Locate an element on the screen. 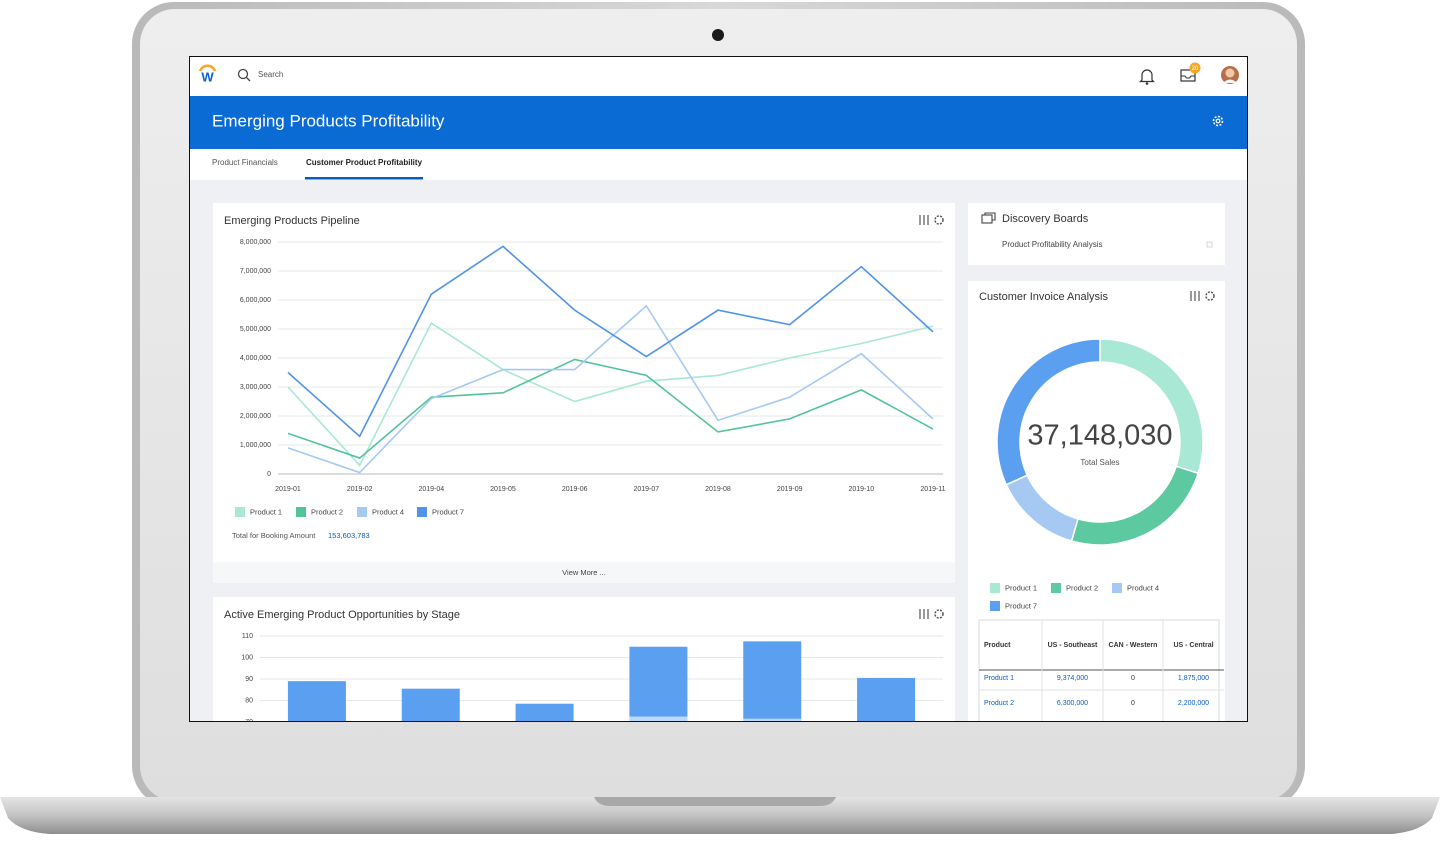 The image size is (1440, 841). donut-center-value: 37,148,030 is located at coordinates (1099, 436).